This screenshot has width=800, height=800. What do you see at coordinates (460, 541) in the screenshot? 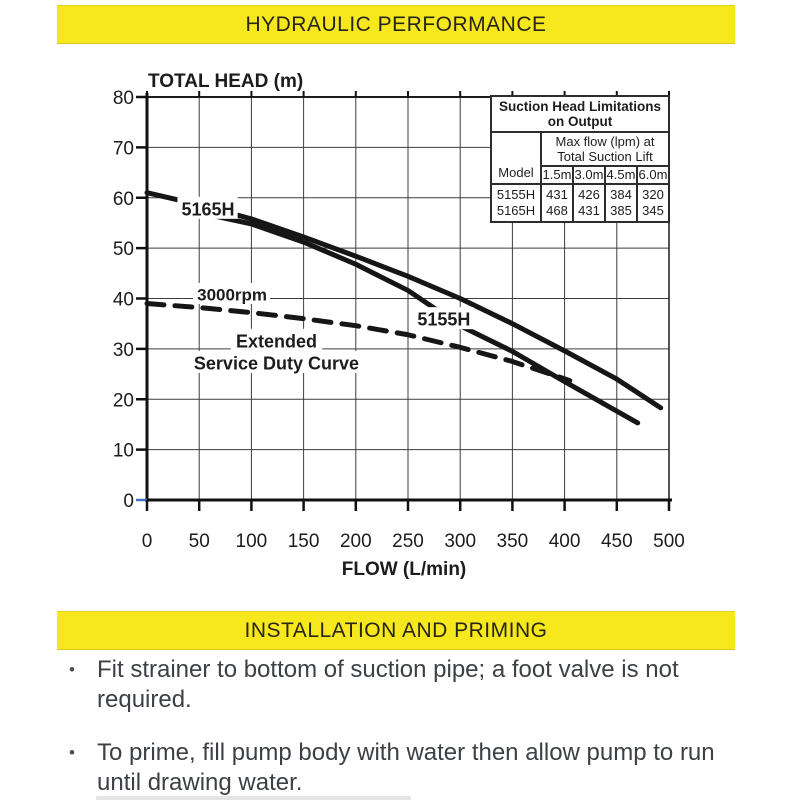
I see `x-tick-label: 300` at bounding box center [460, 541].